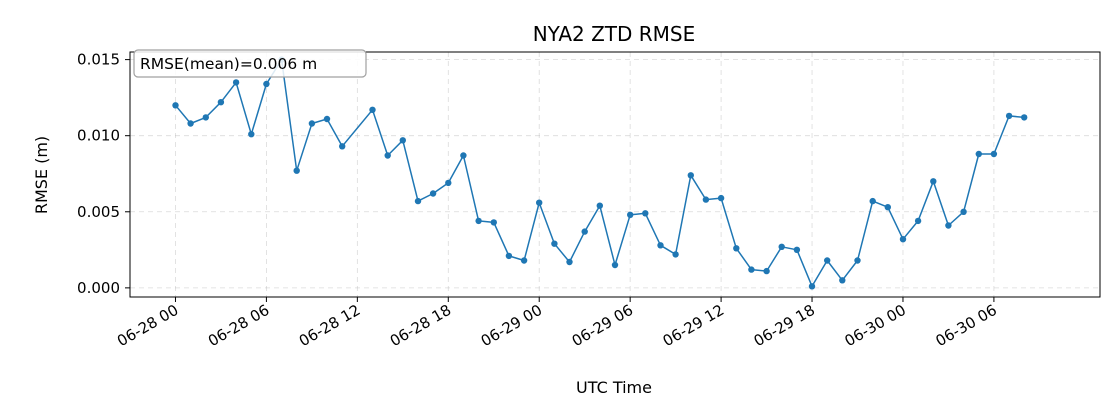 Image resolution: width=1120 pixels, height=420 pixels. I want to click on y-axis-label: RMSE (m), so click(41, 175).